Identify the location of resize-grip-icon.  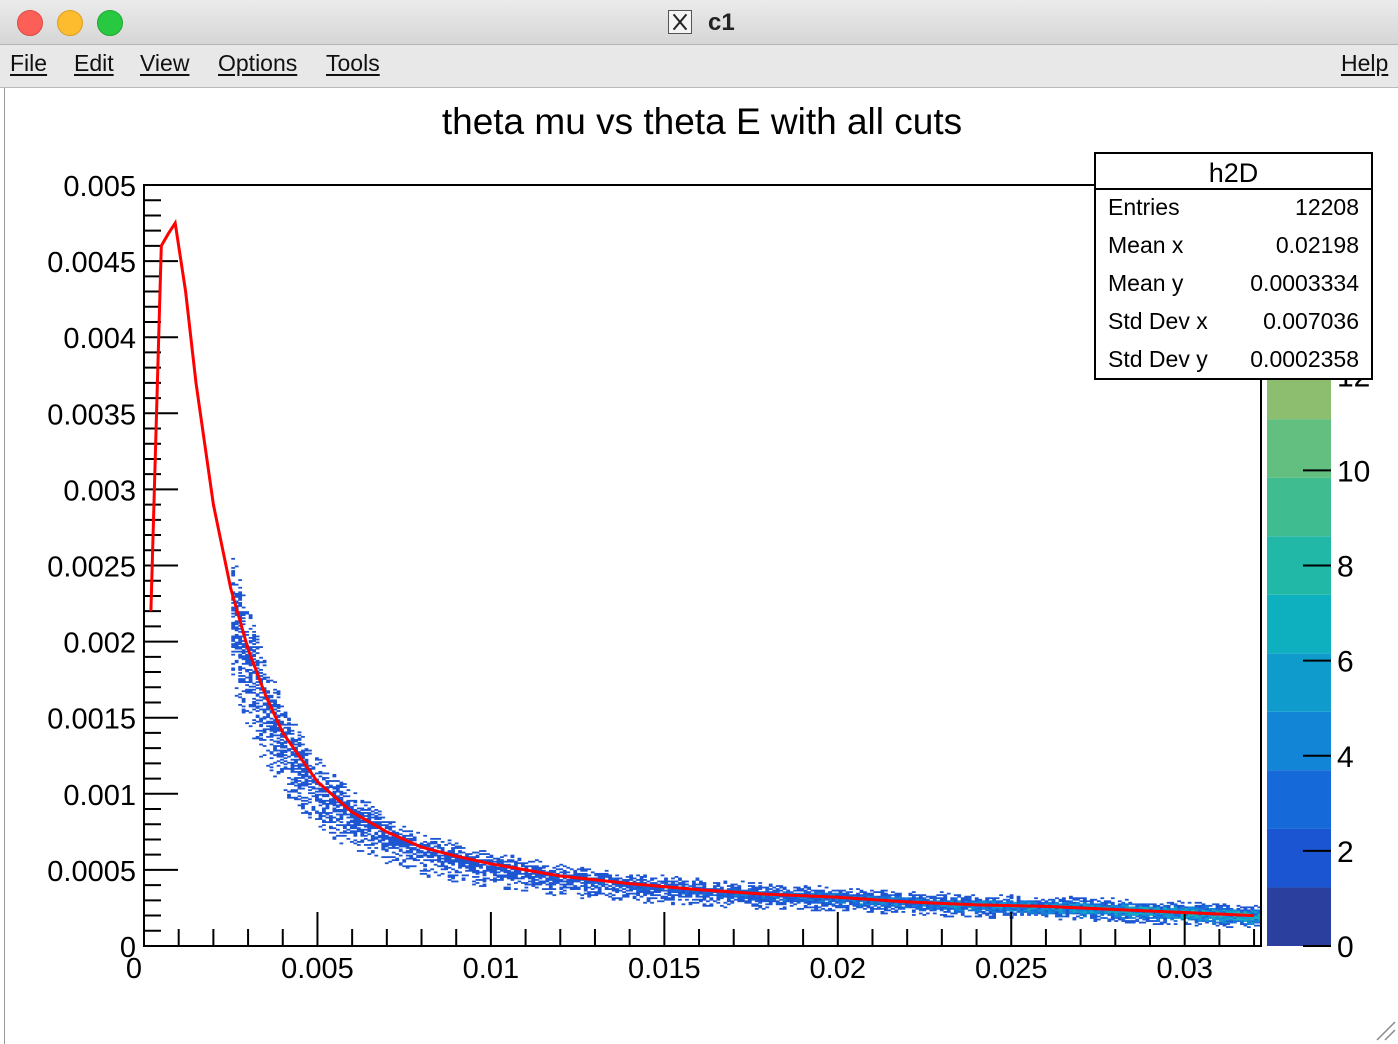
(1385, 1030).